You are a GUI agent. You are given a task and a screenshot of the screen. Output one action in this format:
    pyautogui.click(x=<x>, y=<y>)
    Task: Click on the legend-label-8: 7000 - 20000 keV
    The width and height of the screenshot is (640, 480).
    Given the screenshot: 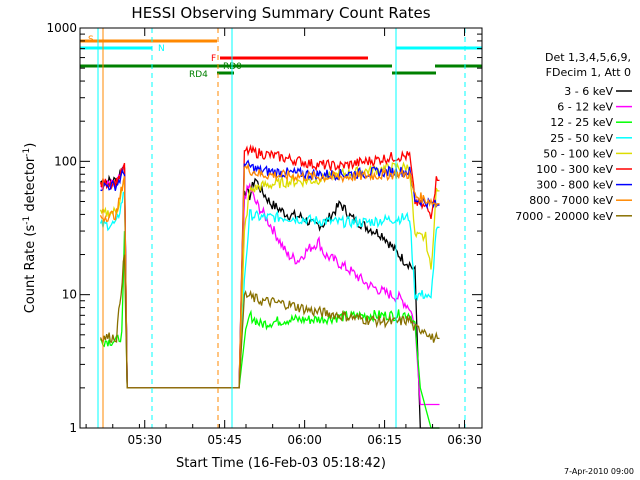 What is the action you would take?
    pyautogui.click(x=564, y=216)
    